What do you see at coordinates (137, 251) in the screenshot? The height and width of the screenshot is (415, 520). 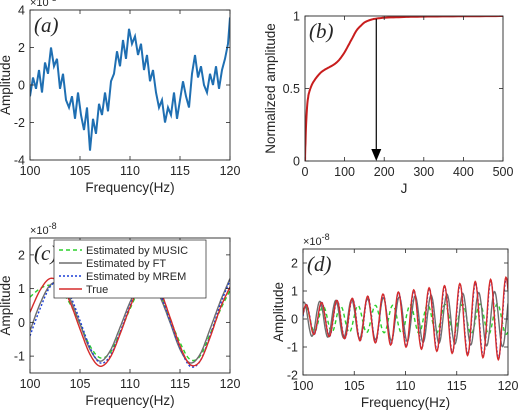 I see `legend-entry-0: Estimated by MUSIC` at bounding box center [137, 251].